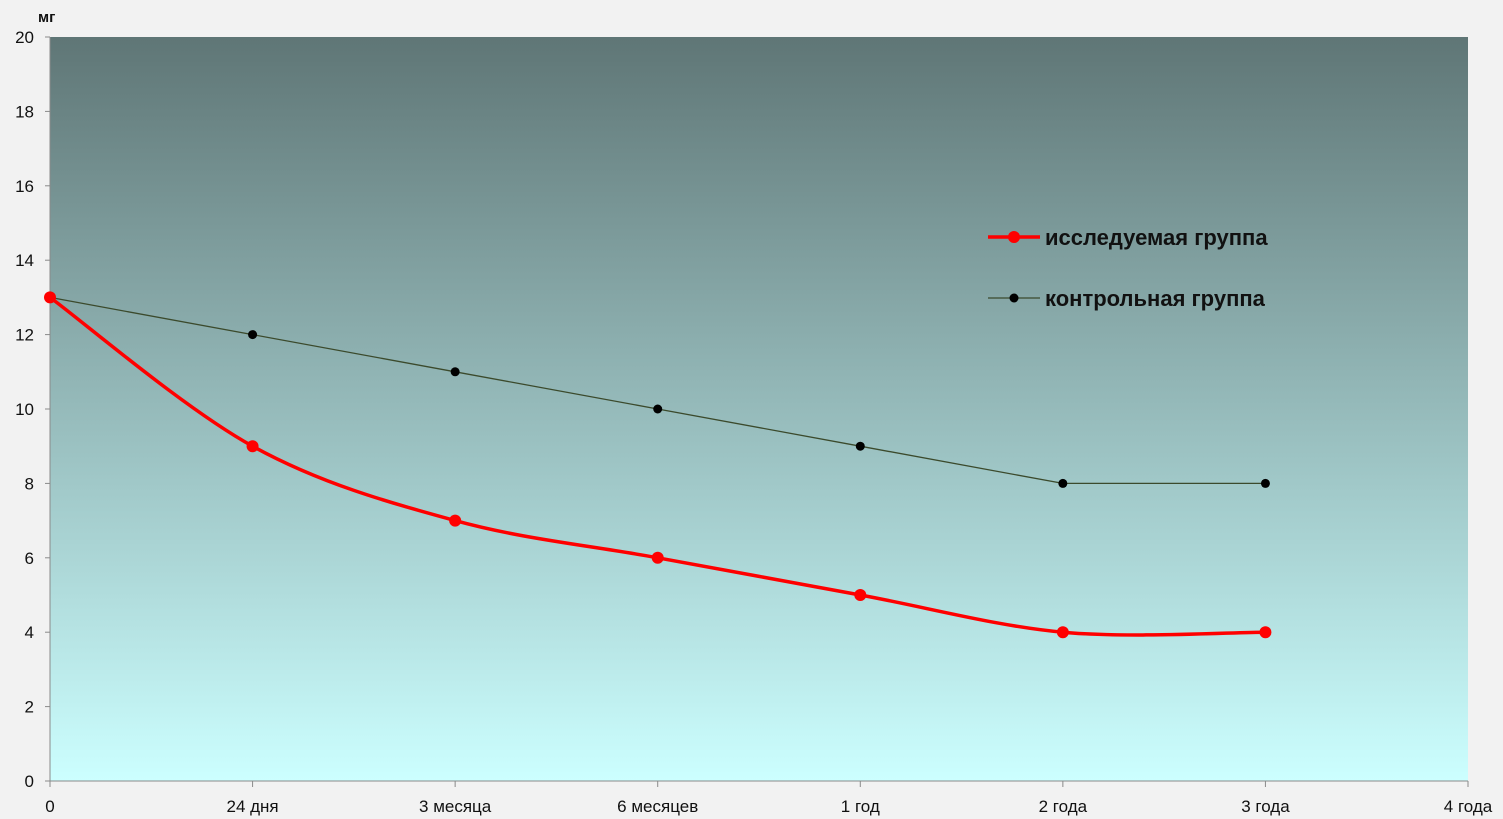 The width and height of the screenshot is (1503, 819). Describe the element at coordinates (46, 17) in the screenshot. I see `y-axis-title: мг` at that location.